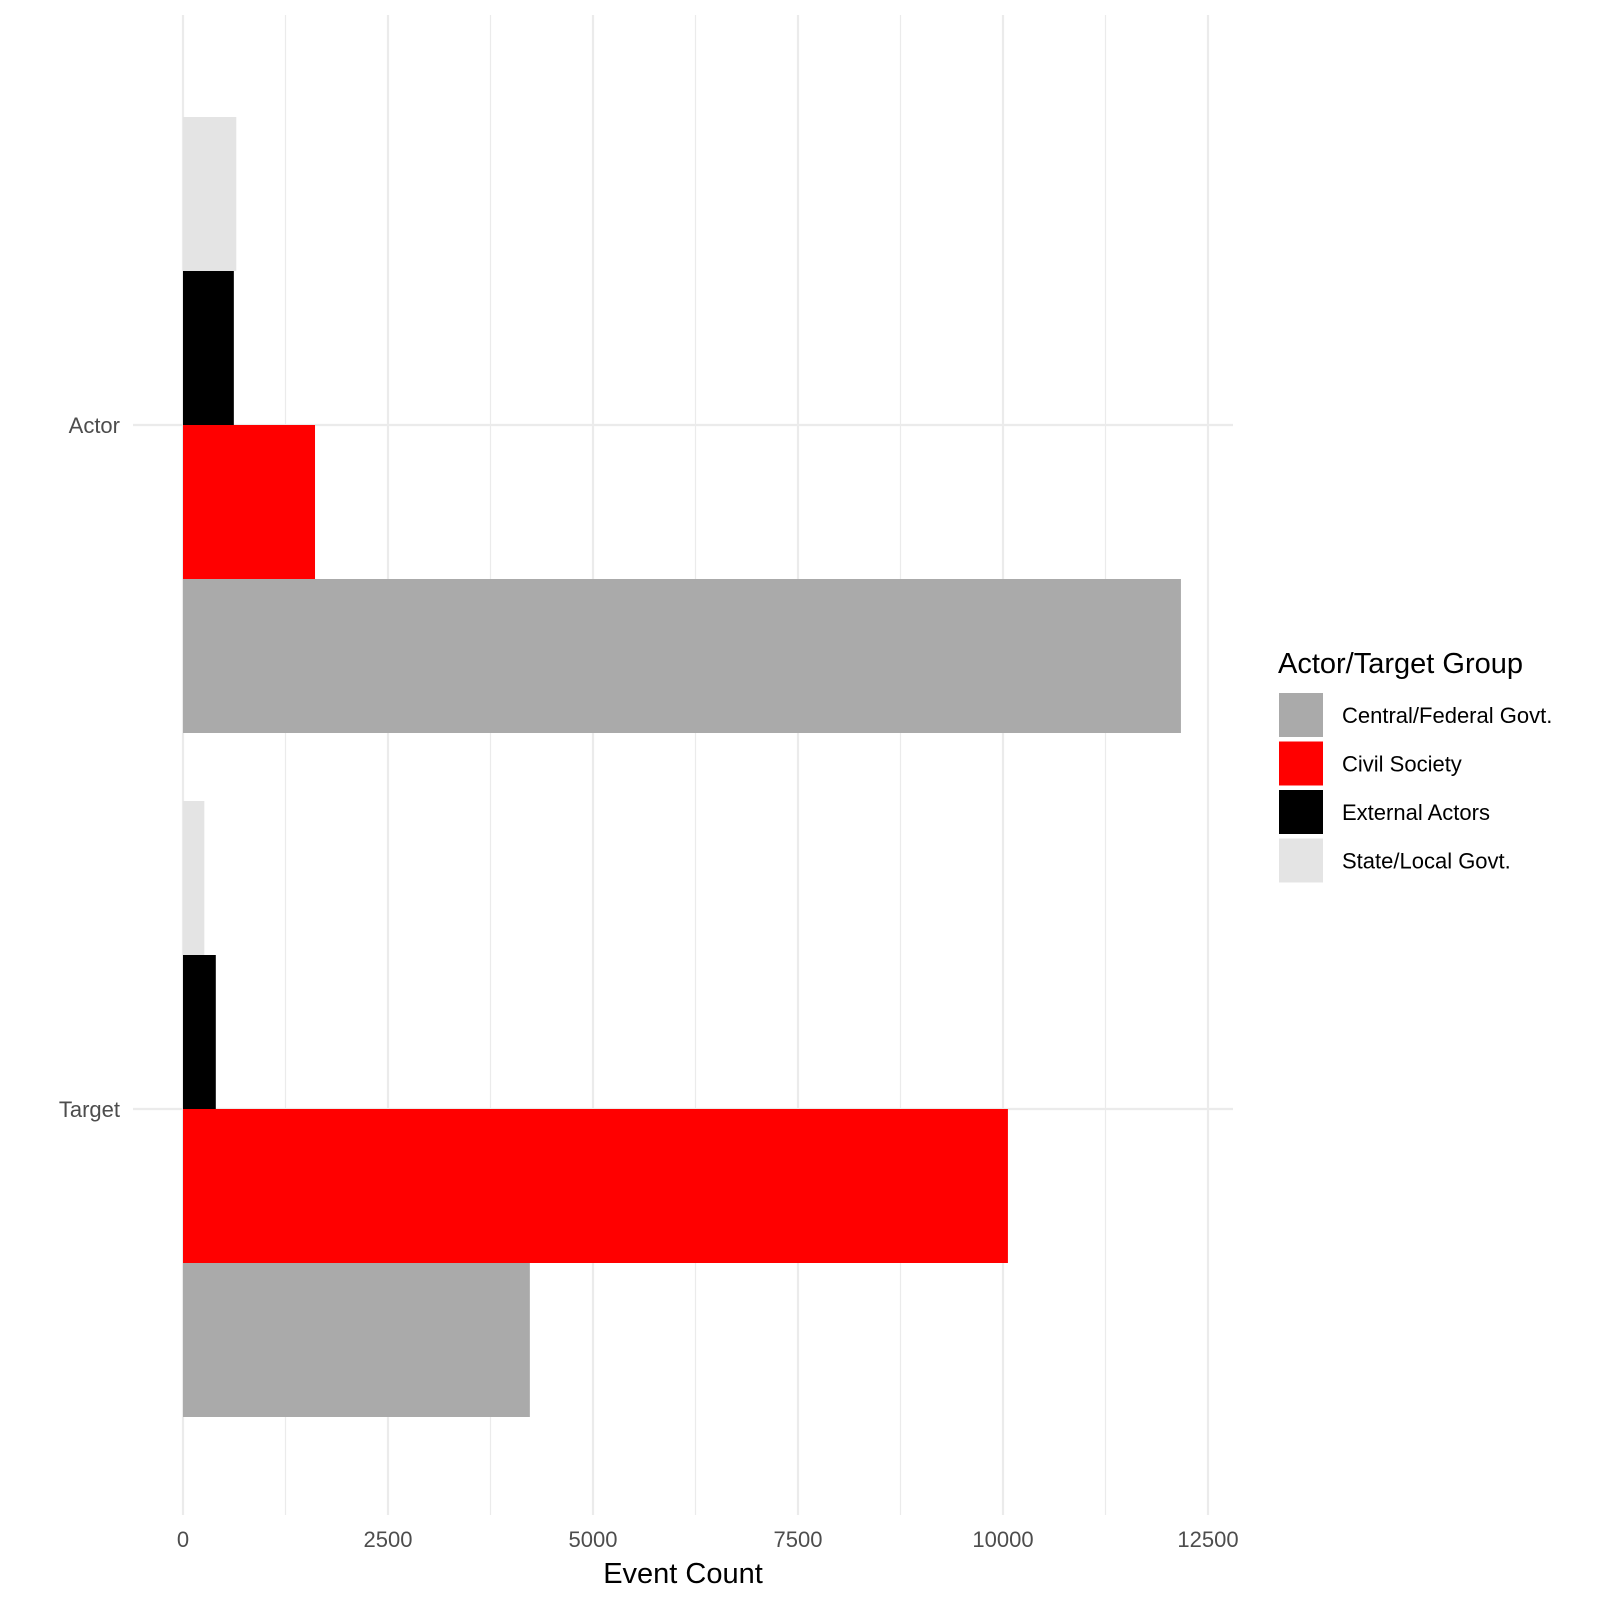 This screenshot has height=1600, width=1600. I want to click on x-tick-label: 2500, so click(388, 1539).